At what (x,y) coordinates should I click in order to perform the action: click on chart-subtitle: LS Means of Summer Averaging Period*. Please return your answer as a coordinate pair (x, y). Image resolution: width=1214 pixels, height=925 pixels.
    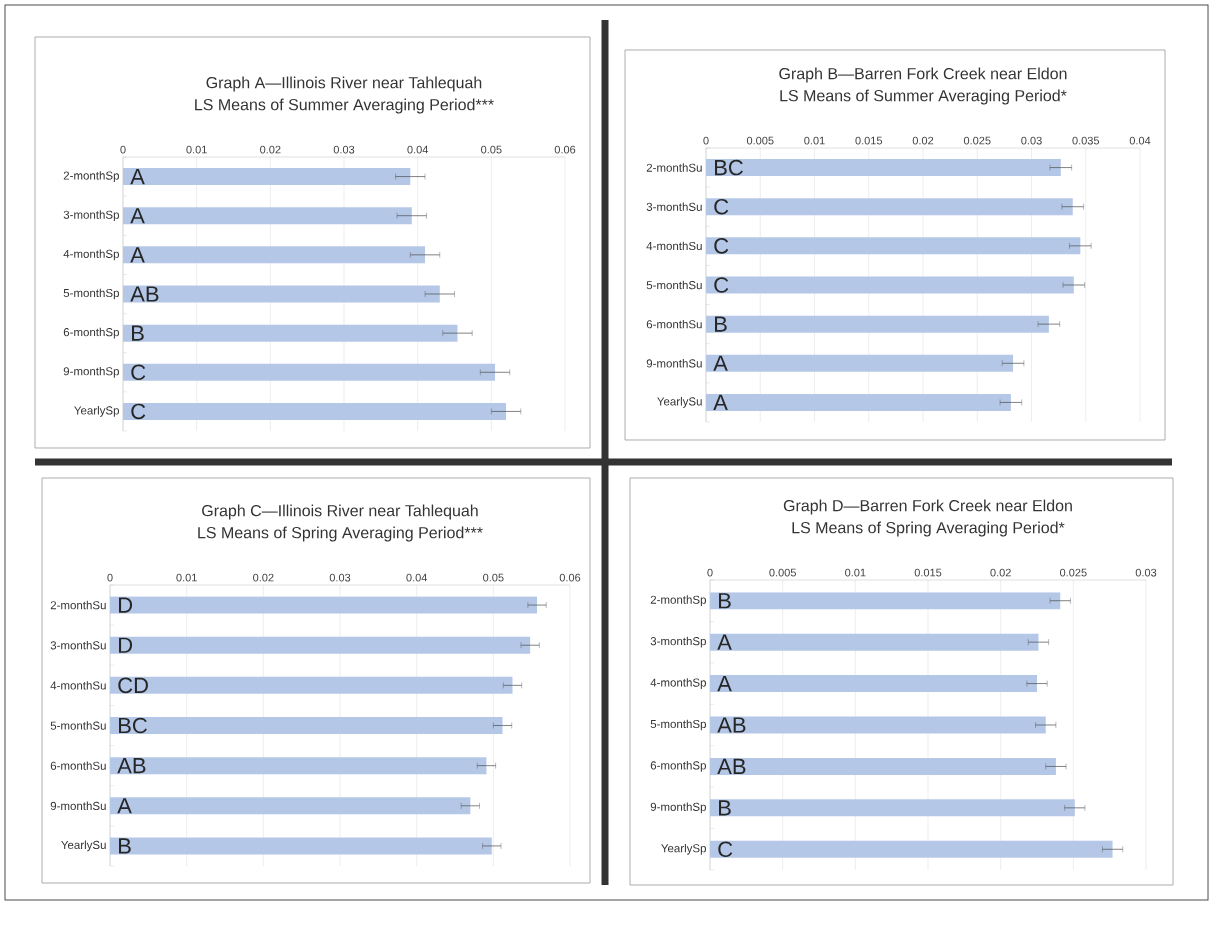
    Looking at the image, I should click on (923, 97).